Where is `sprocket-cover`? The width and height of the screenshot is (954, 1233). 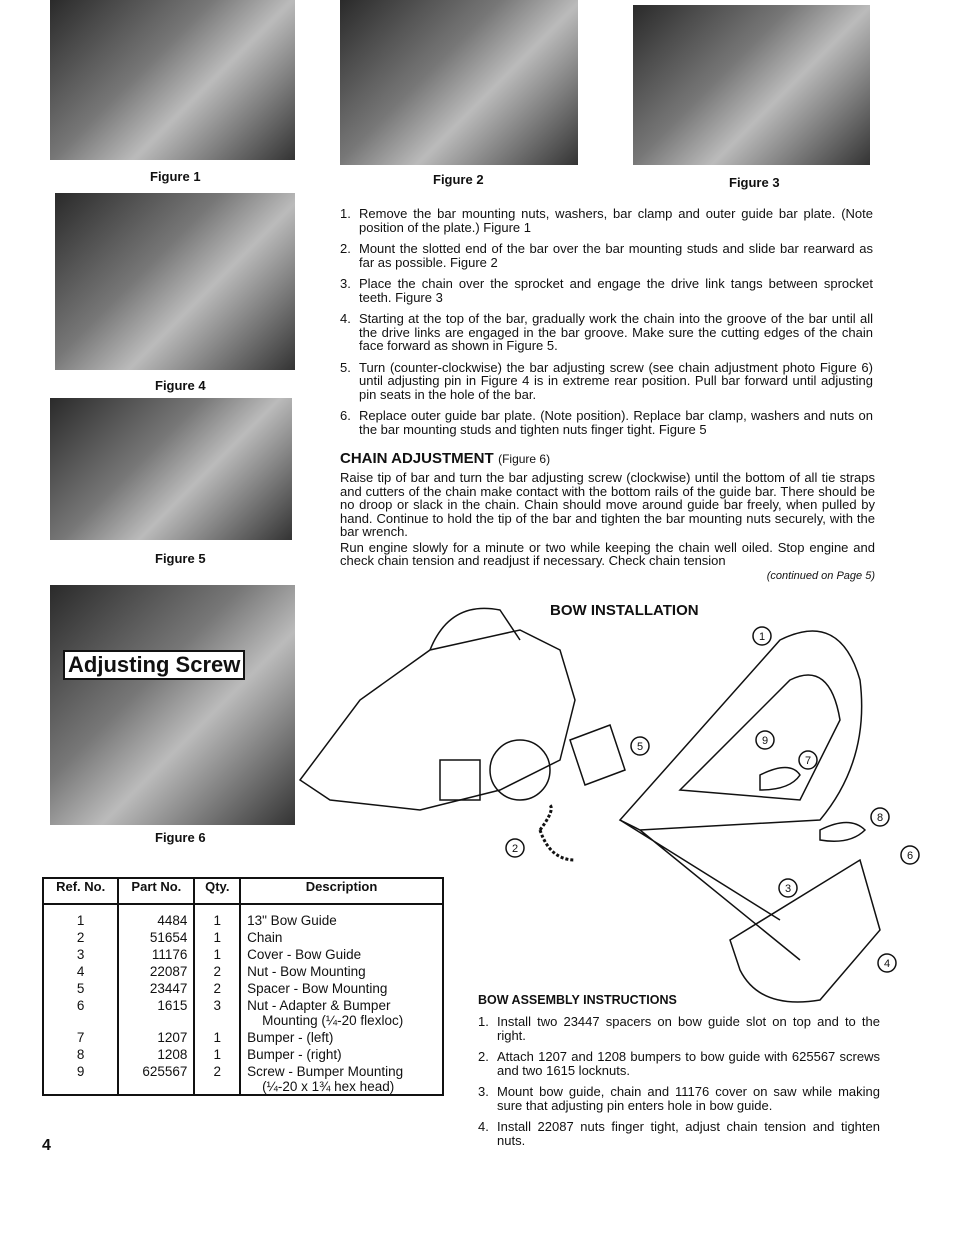 sprocket-cover is located at coordinates (520, 770).